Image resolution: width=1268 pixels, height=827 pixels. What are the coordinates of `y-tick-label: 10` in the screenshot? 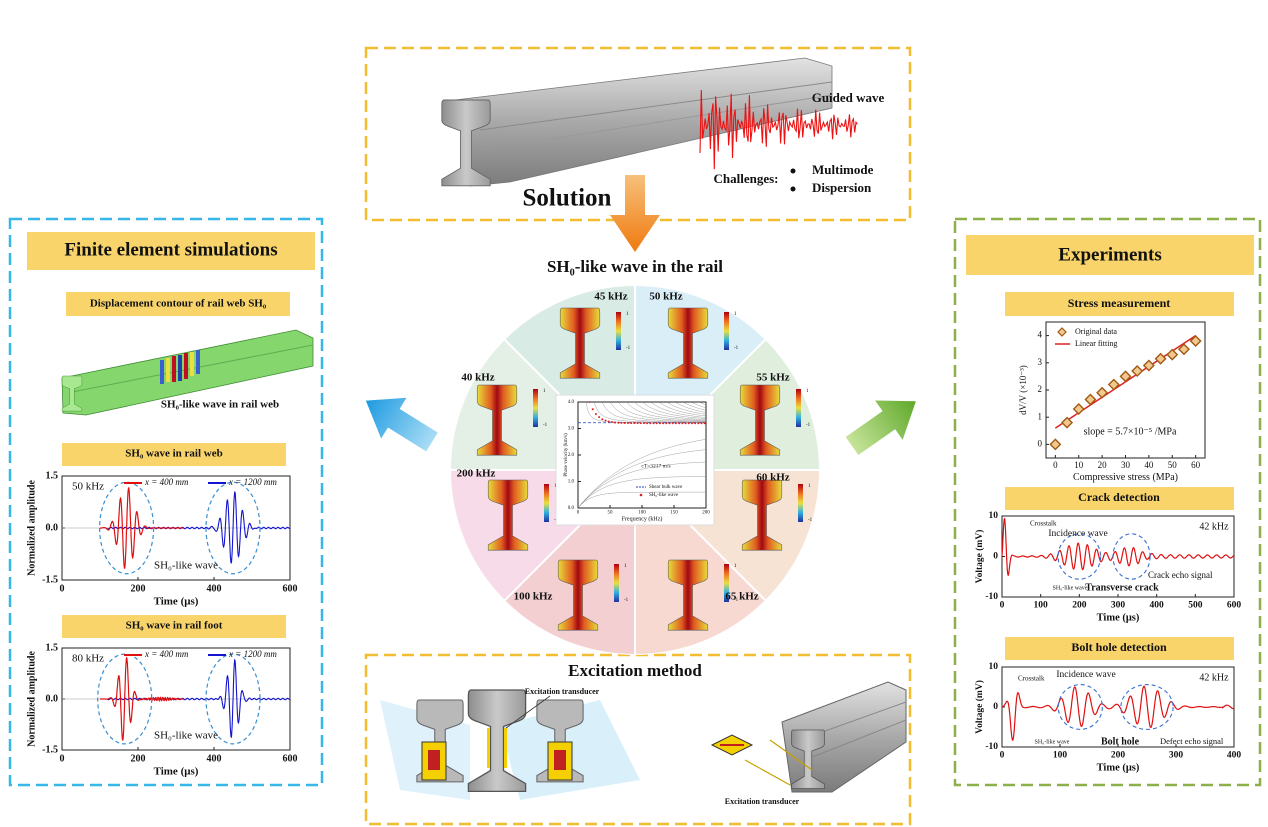 It's located at (994, 667).